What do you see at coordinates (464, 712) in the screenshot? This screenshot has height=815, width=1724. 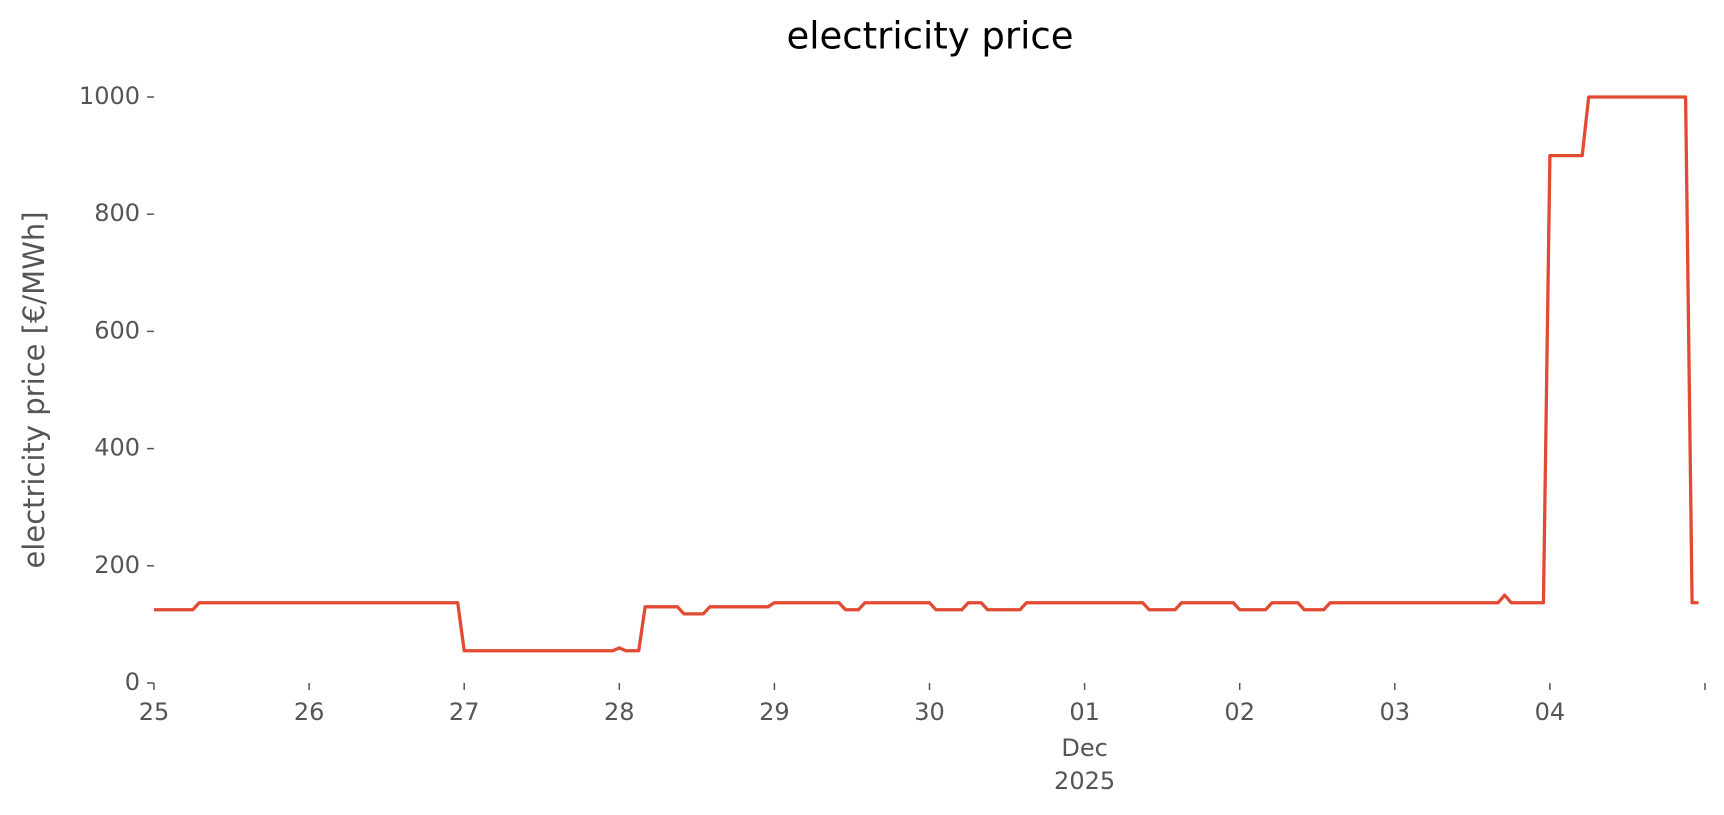 I see `x-tick-label: 27` at bounding box center [464, 712].